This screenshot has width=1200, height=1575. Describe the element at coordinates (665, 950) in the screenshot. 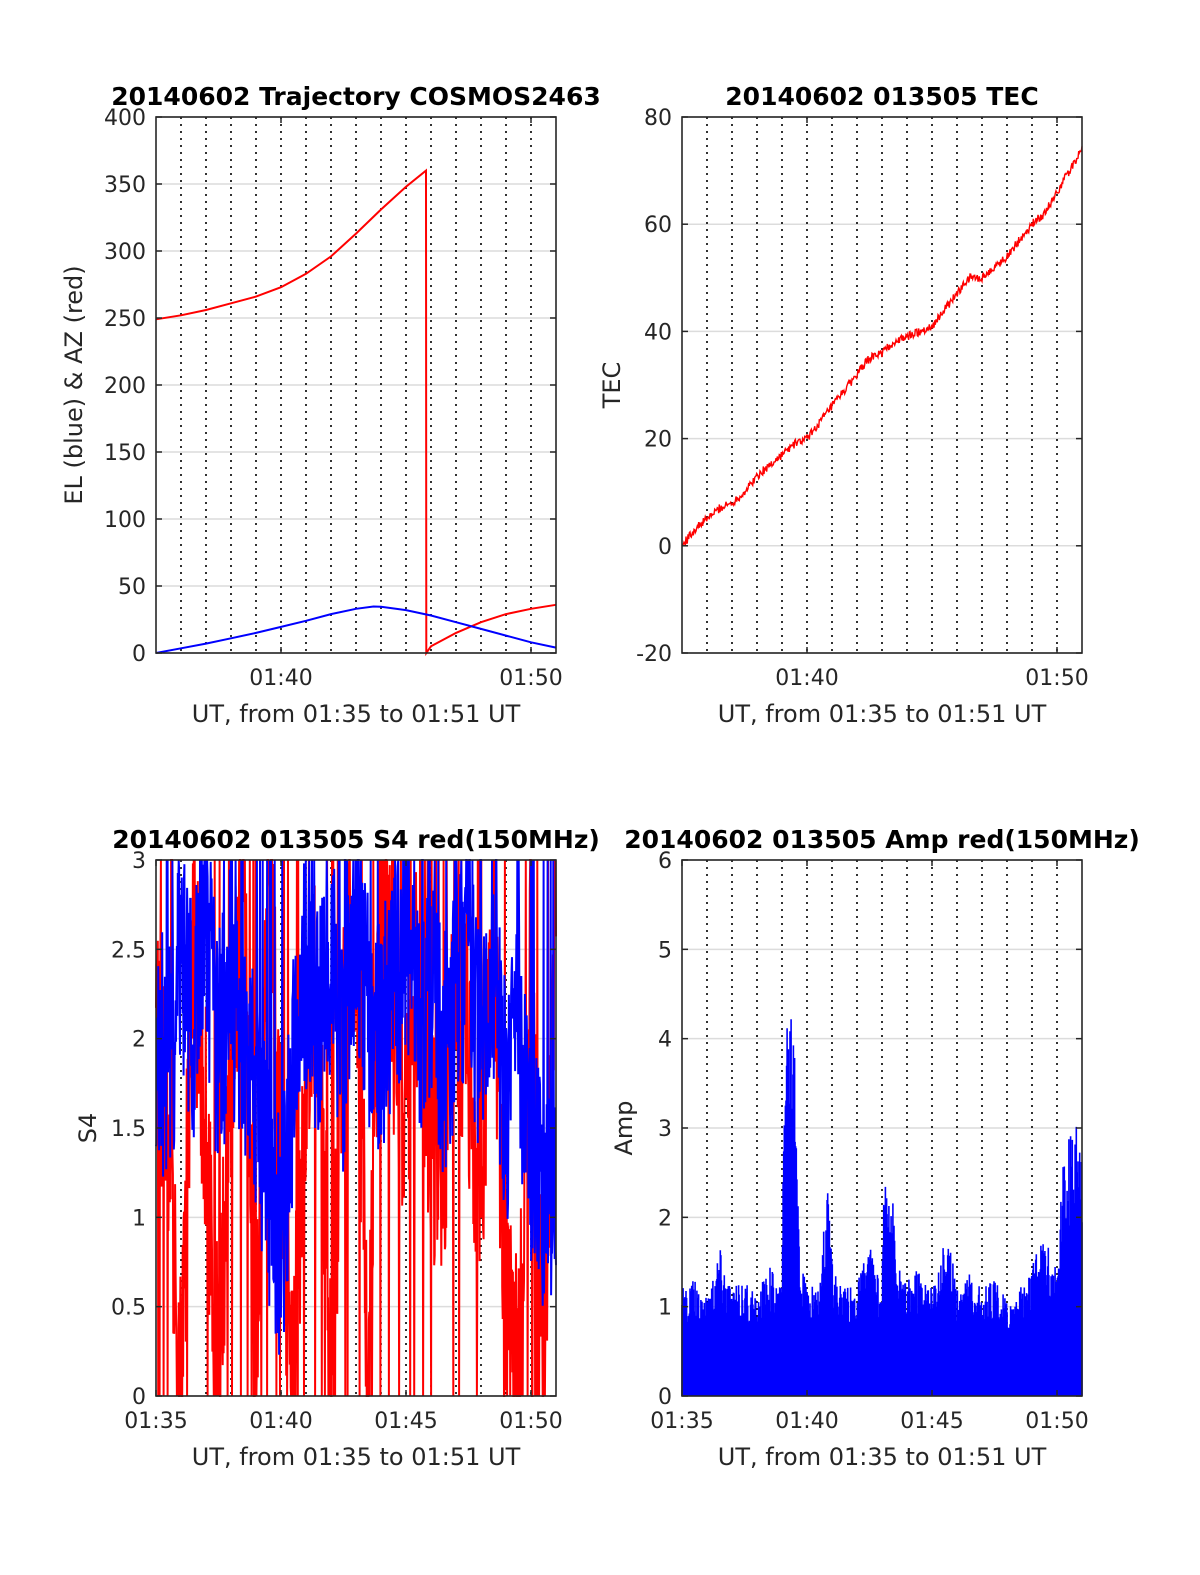

I see `y-tick-label: 5` at that location.